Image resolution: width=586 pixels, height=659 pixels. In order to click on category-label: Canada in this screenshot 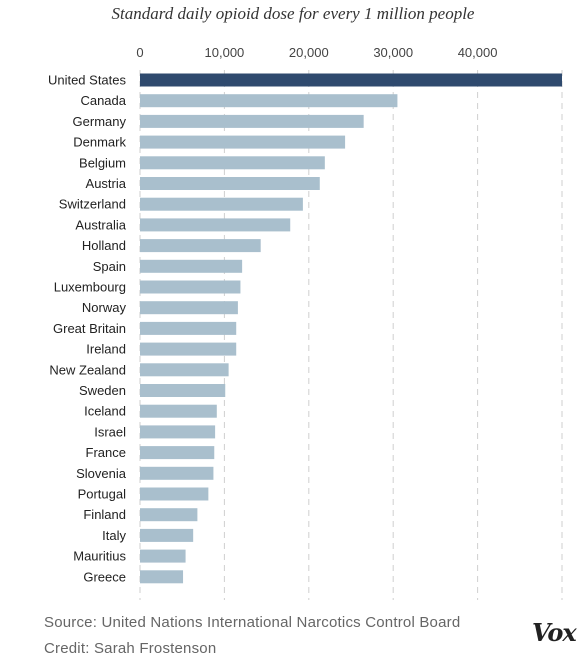, I will do `click(103, 100)`.